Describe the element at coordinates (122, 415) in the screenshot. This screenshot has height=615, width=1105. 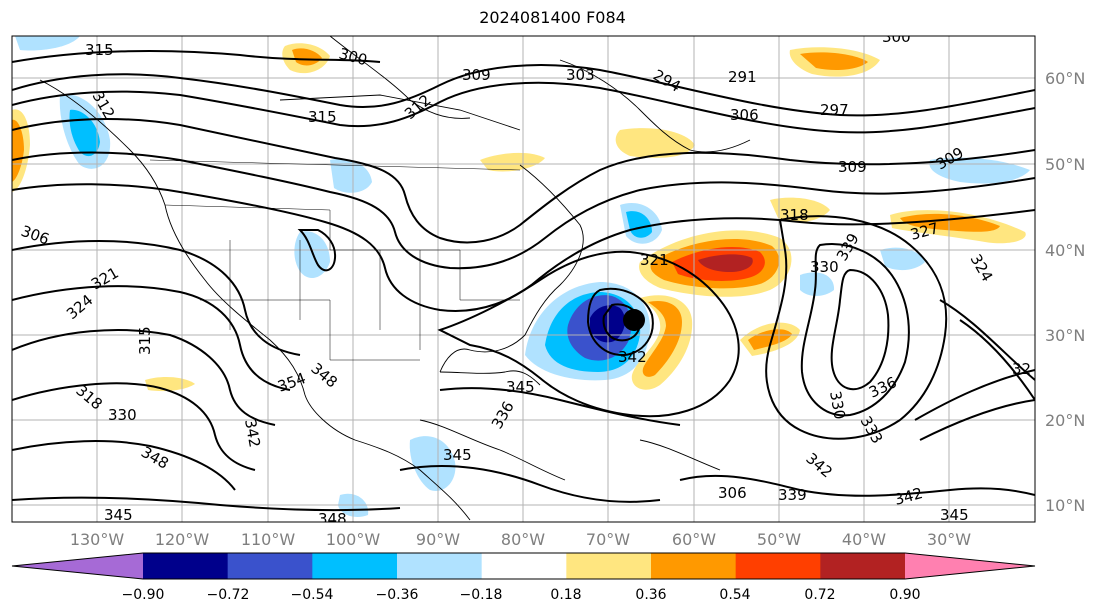
I see `contour-label-330-b: 330` at that location.